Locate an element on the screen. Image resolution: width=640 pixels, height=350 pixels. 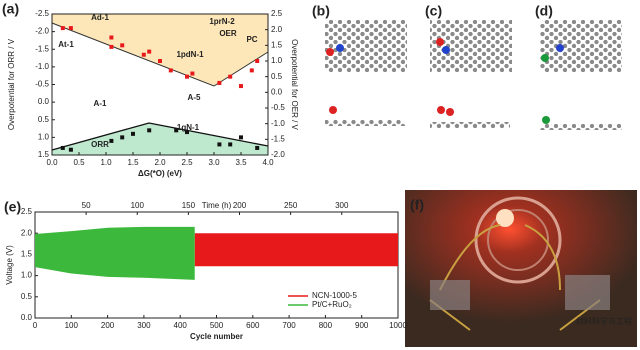
y-tick-label: -0.5 is located at coordinates (42, 84).